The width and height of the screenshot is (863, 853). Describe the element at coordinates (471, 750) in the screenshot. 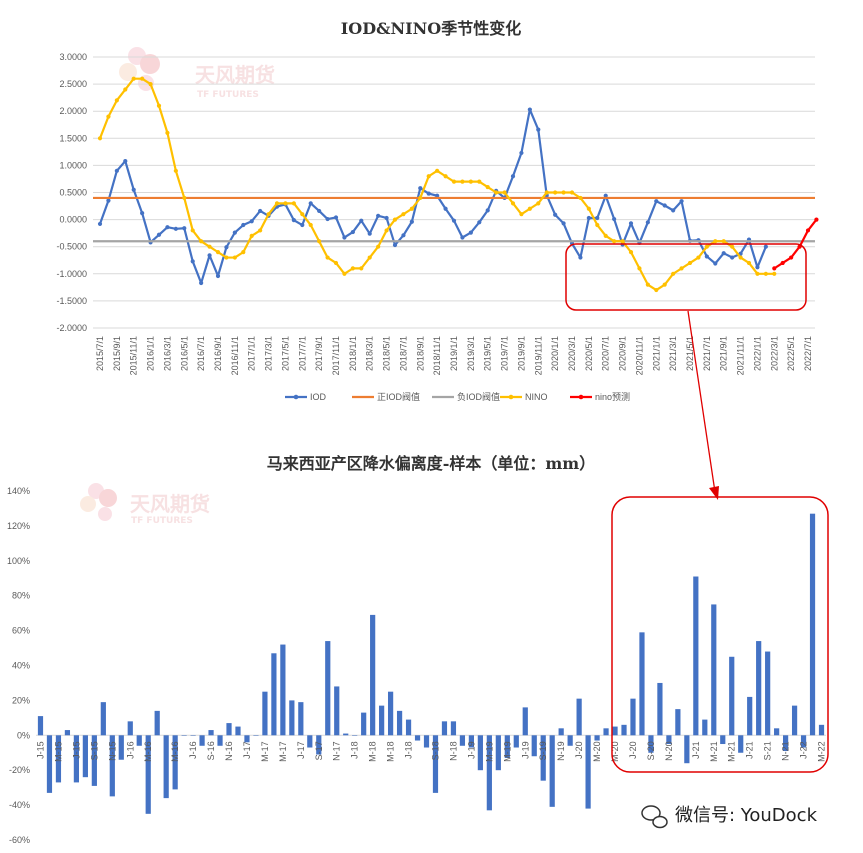

I see `chart2-x-tick: J-19` at that location.